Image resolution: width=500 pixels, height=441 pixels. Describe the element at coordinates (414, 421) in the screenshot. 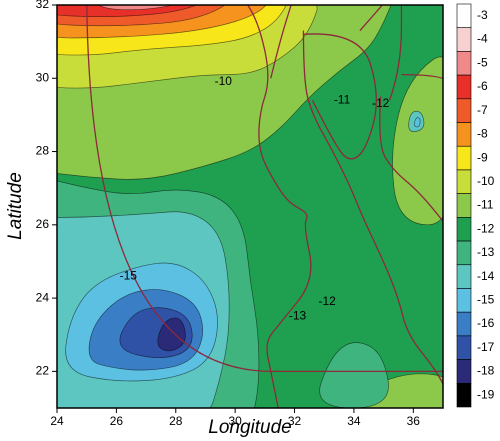

I see `x-tick-label: 36` at that location.